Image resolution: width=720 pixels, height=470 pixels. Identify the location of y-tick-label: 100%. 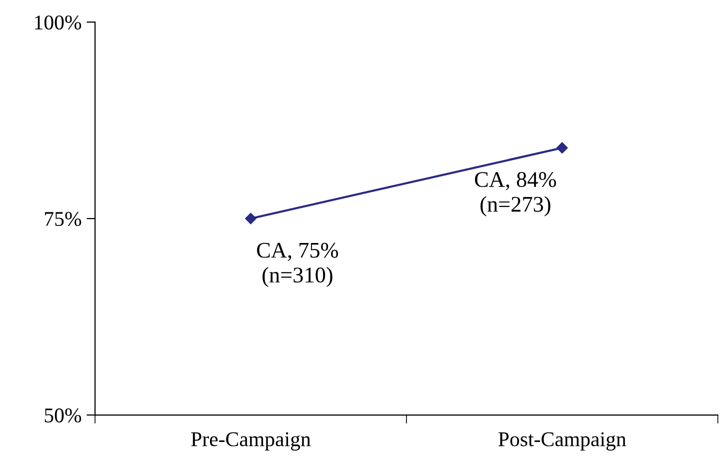
(58, 22).